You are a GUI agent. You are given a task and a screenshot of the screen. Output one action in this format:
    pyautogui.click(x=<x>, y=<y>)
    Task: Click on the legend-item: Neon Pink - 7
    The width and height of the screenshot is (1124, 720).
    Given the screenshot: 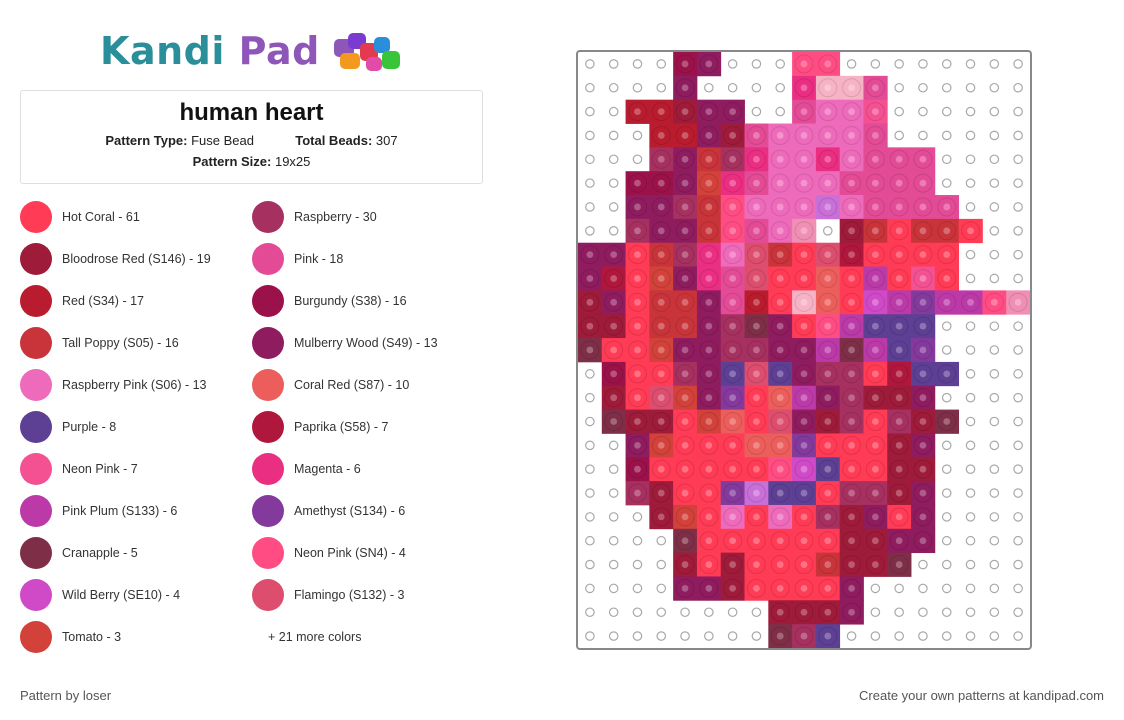 What is the action you would take?
    pyautogui.click(x=79, y=469)
    